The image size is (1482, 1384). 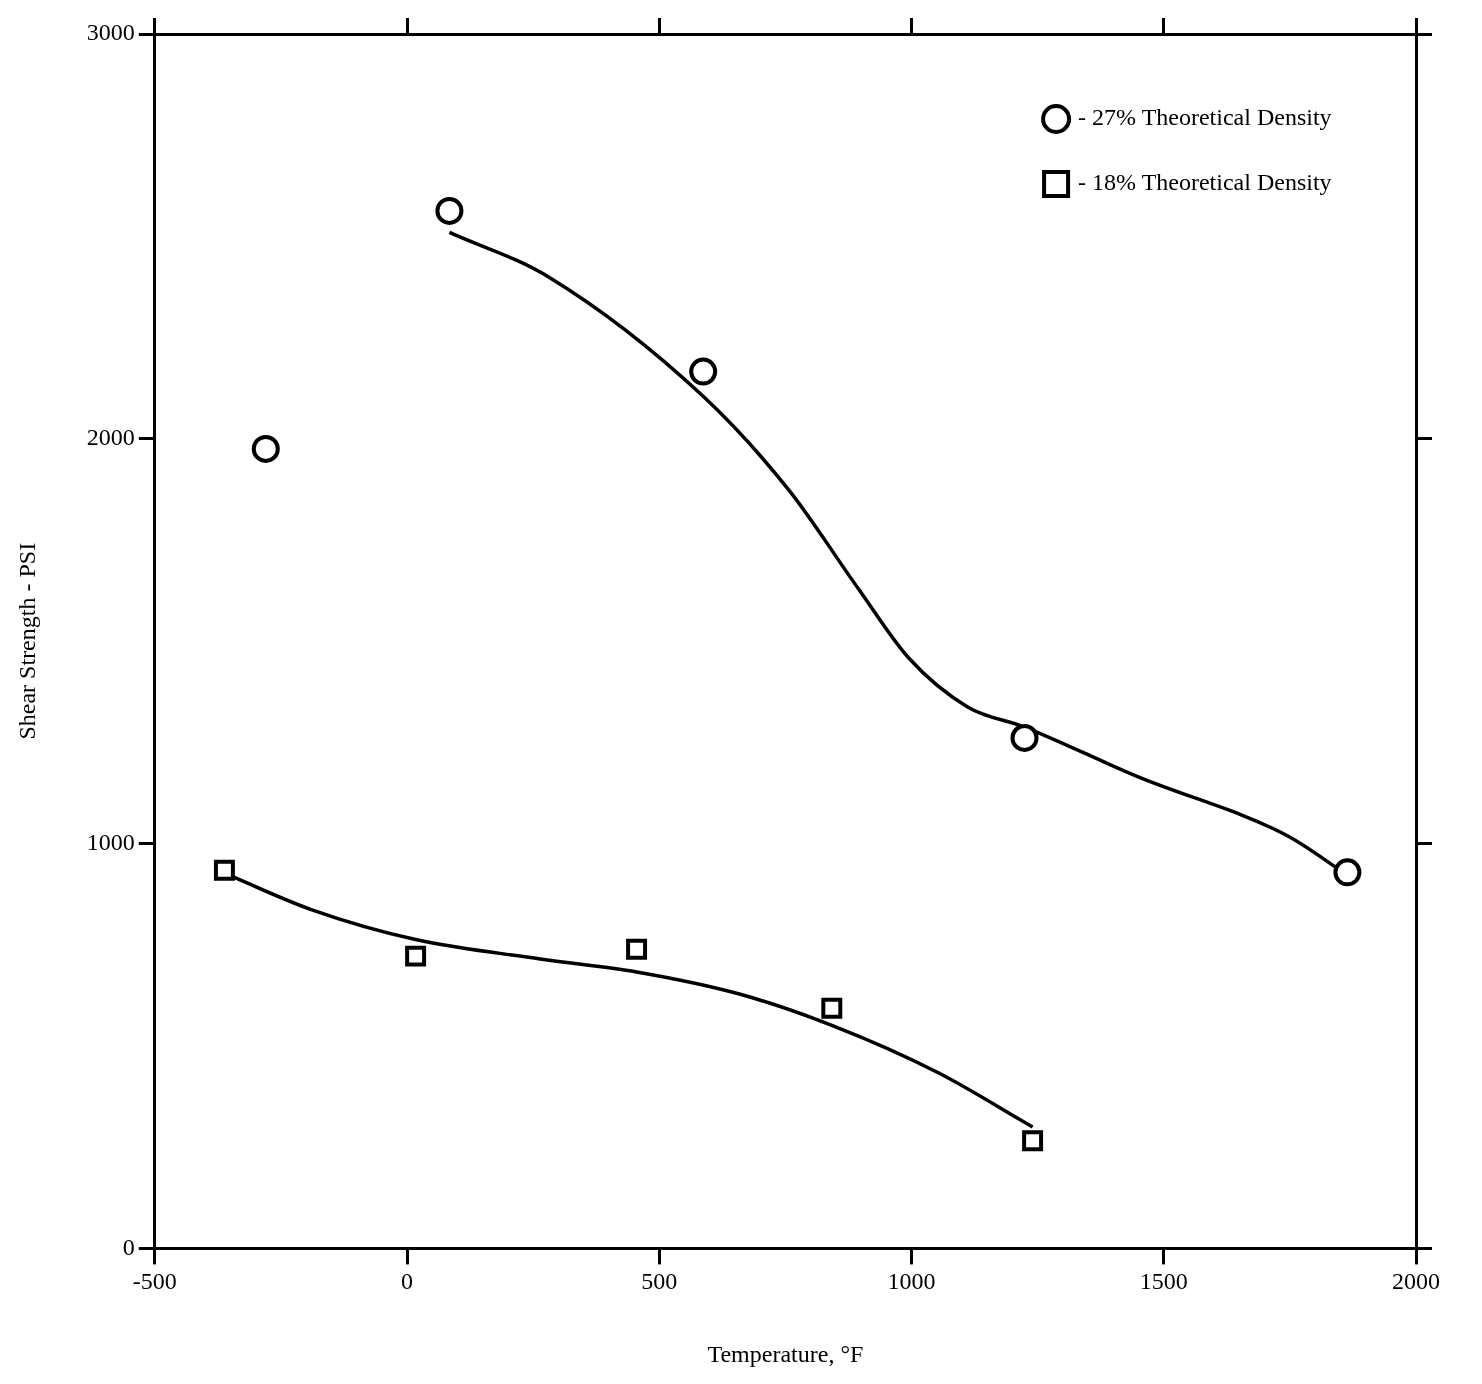 I want to click on y-tick-label: 0, so click(x=128, y=1246).